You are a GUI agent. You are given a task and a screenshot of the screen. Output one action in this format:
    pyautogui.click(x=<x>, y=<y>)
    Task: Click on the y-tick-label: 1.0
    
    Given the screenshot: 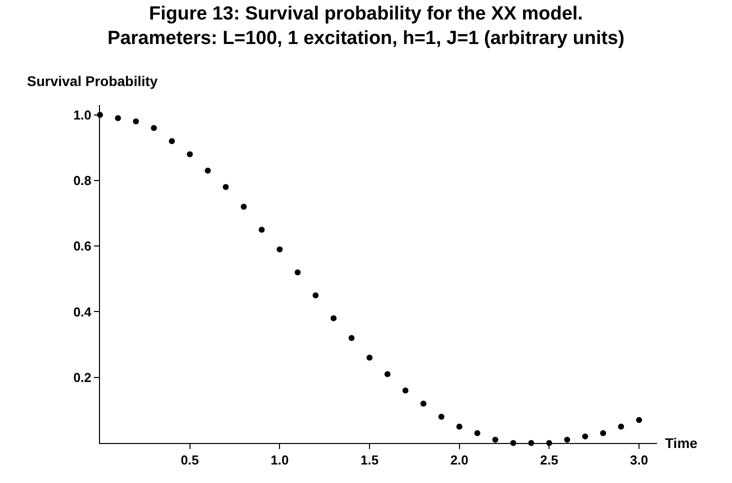 What is the action you would take?
    pyautogui.click(x=82, y=114)
    